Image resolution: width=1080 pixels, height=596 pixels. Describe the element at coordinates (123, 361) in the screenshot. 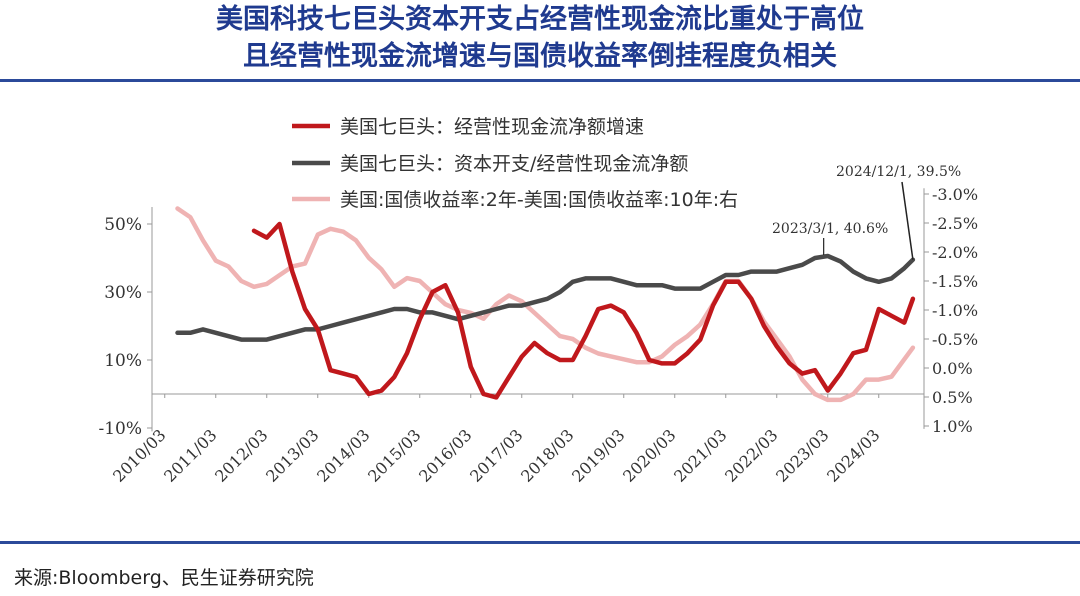

I see `y-left-tick-label: 10%` at that location.